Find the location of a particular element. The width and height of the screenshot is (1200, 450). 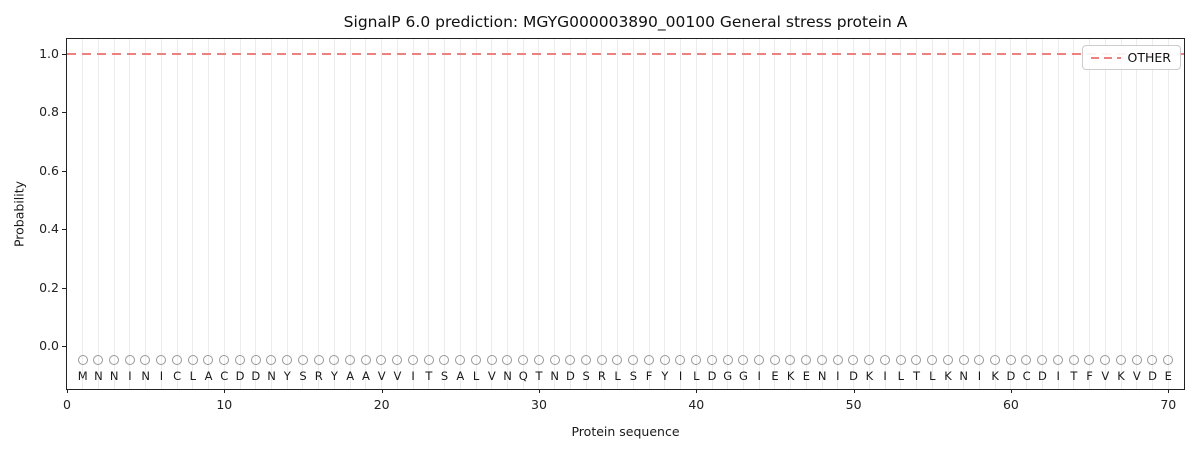

y-tick is located at coordinates (64, 113).